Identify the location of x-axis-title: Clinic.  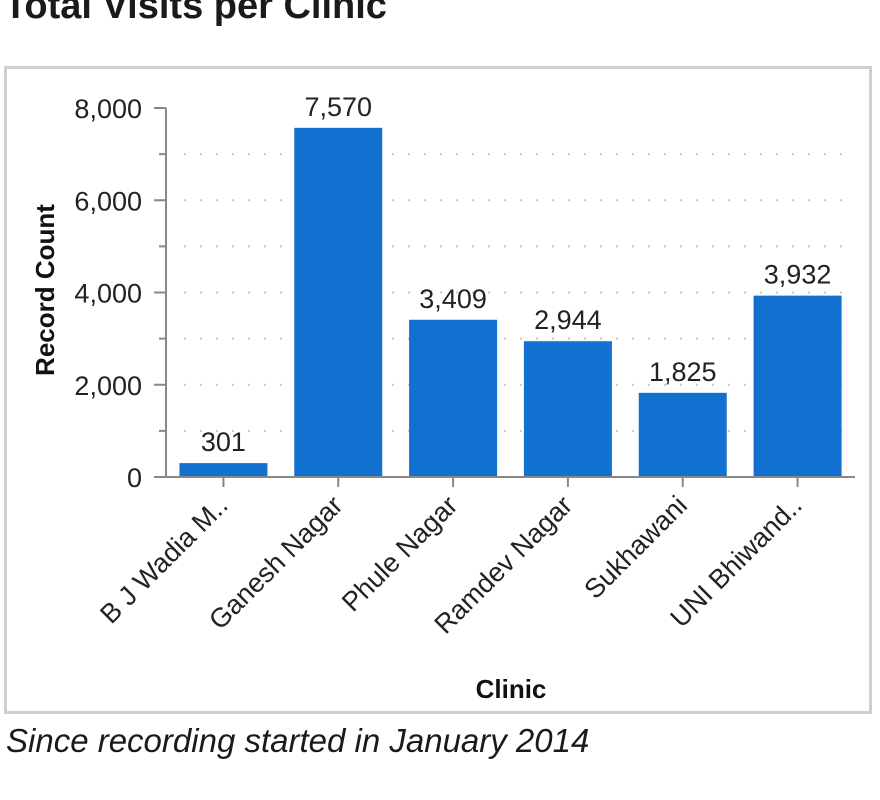
(511, 689).